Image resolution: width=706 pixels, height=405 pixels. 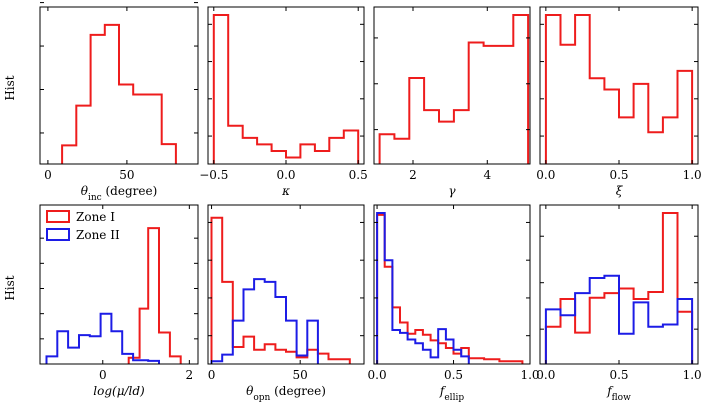 I want to click on x-axis-label: θinc (degree), so click(x=119, y=193).